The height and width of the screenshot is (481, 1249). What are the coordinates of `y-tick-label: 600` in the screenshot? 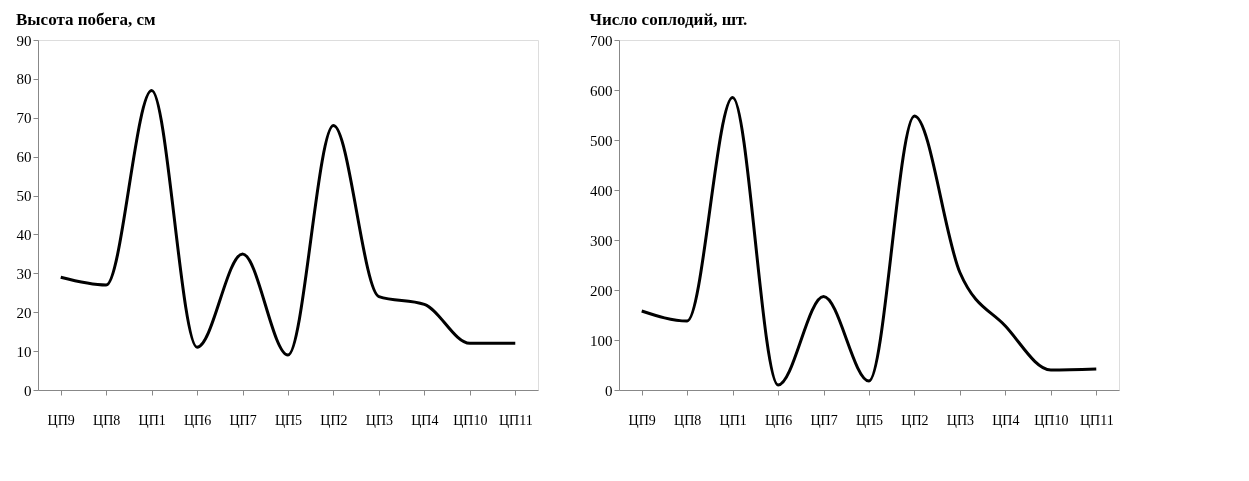 It's located at (601, 90).